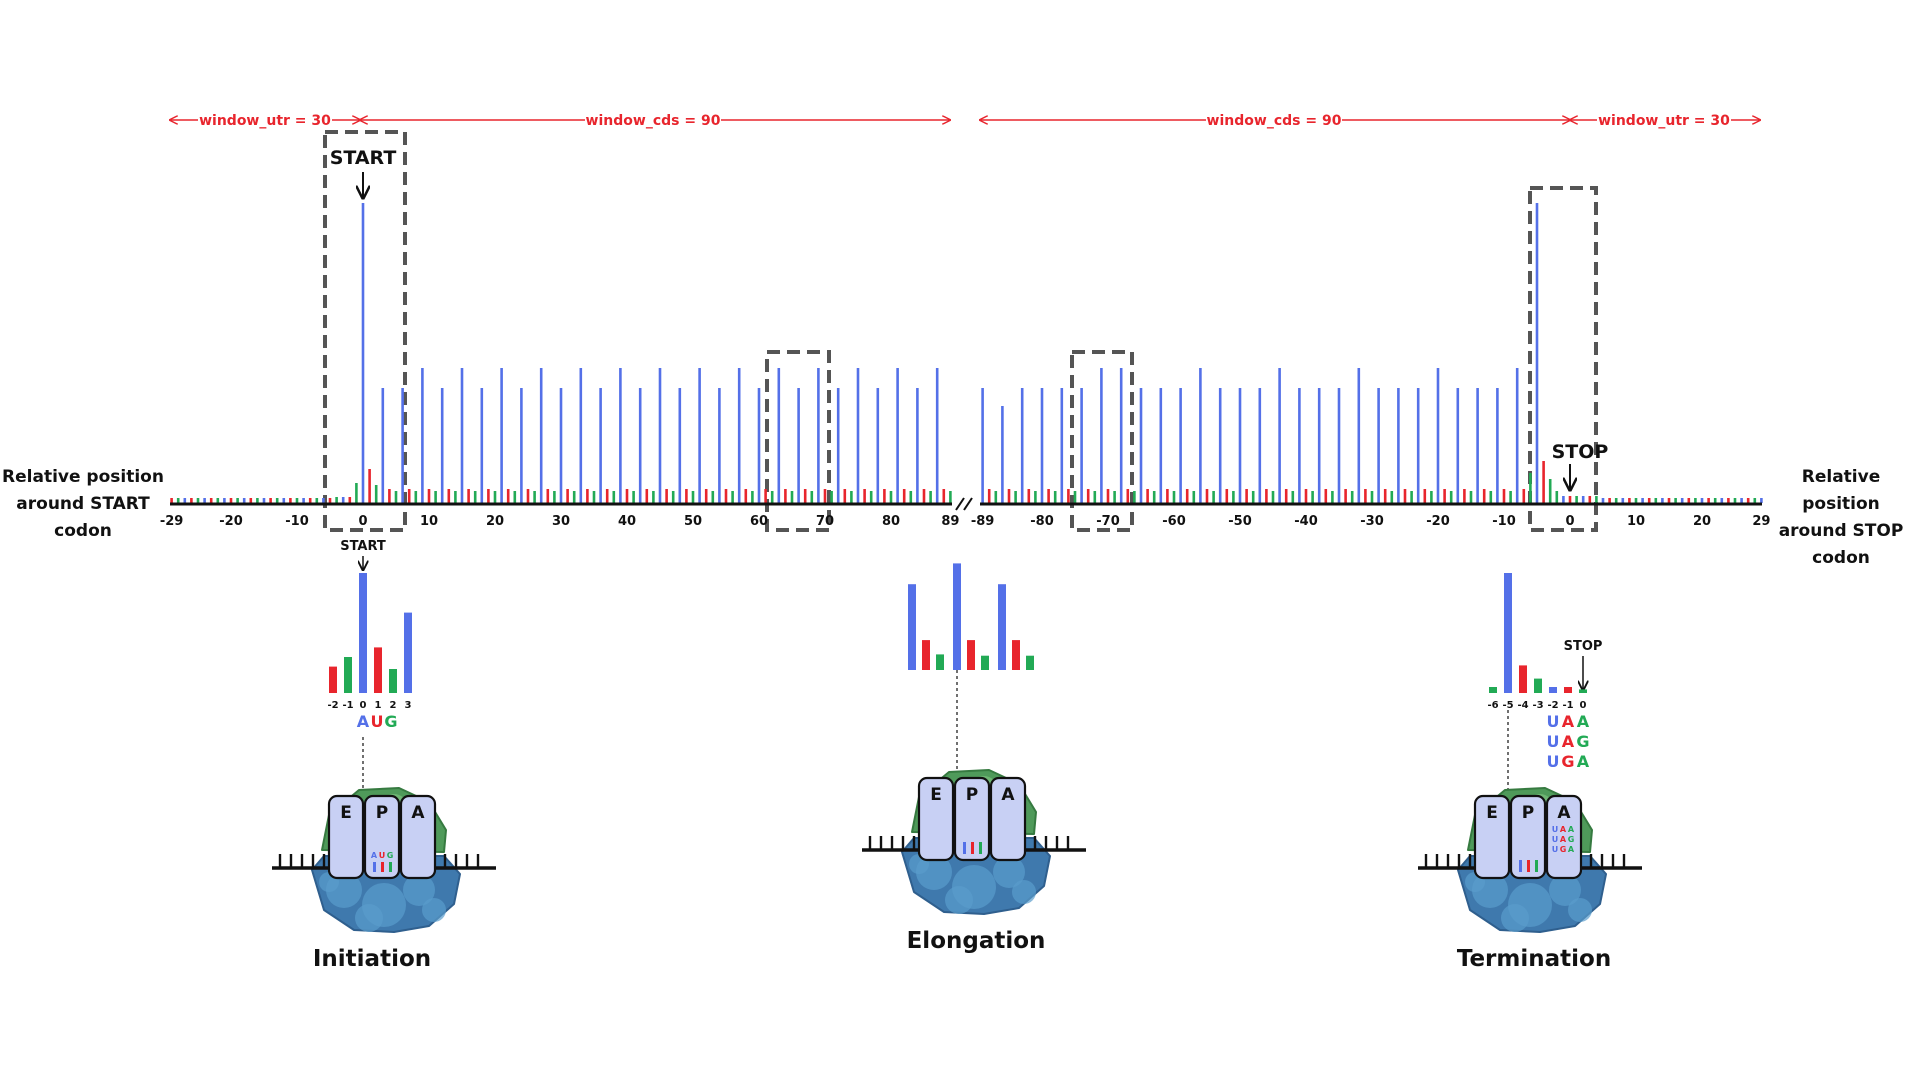 The image size is (1920, 1080). What do you see at coordinates (363, 546) in the screenshot?
I see `initiation-start-label: START` at bounding box center [363, 546].